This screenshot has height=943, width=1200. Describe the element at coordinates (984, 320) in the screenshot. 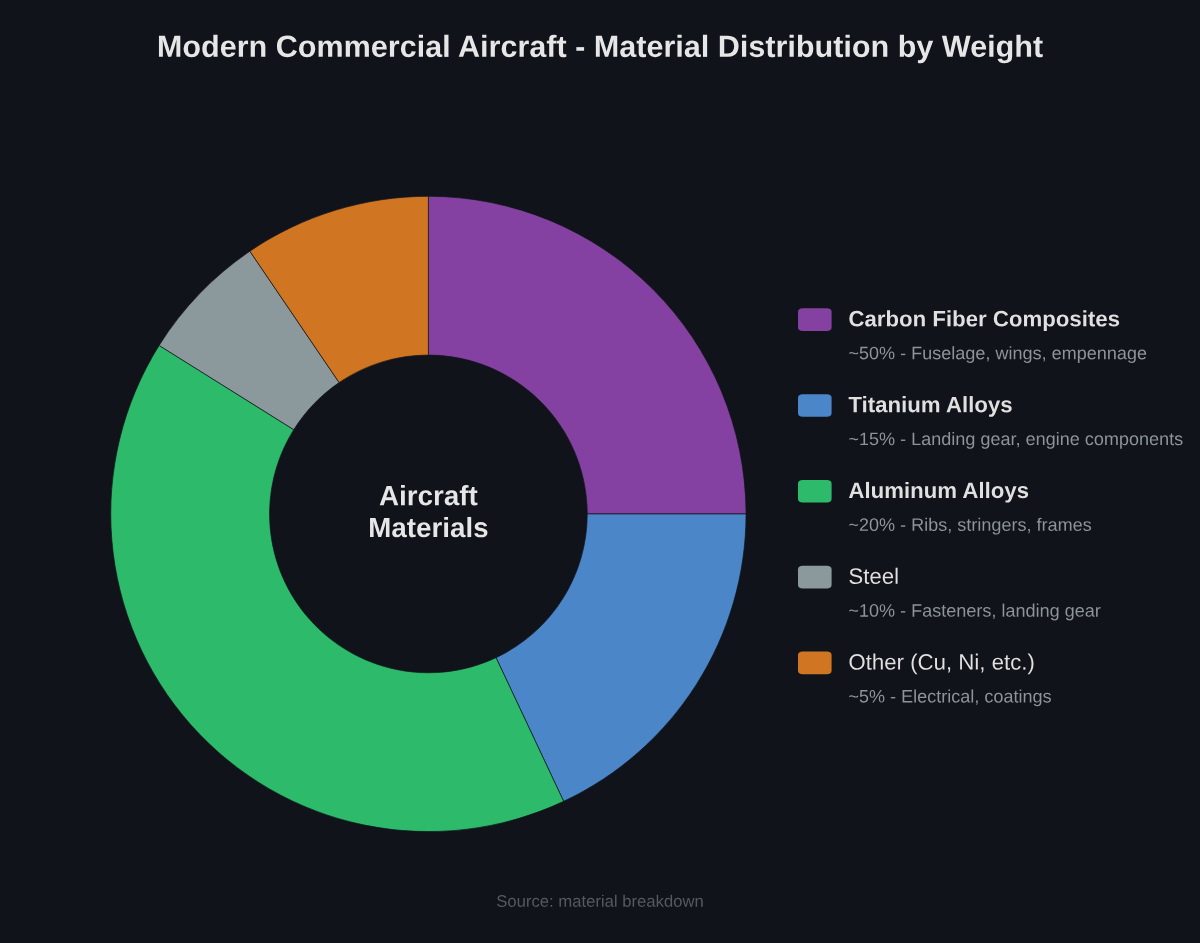

I see `legend-label: Carbon Fiber Composites` at that location.